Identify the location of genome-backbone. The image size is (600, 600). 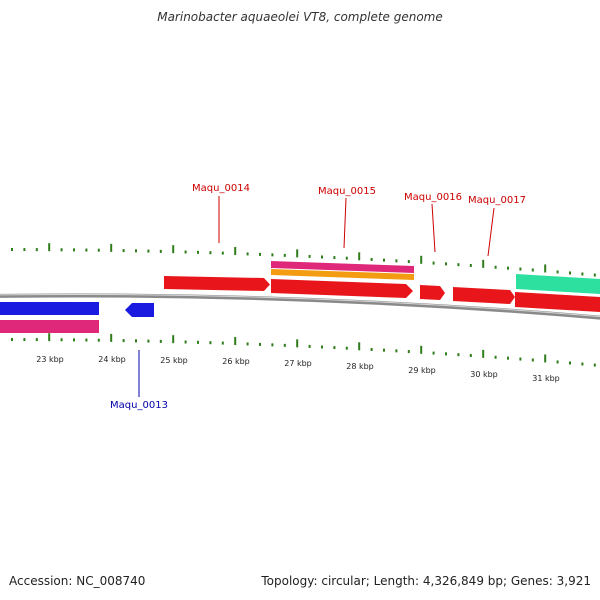
(300, 306).